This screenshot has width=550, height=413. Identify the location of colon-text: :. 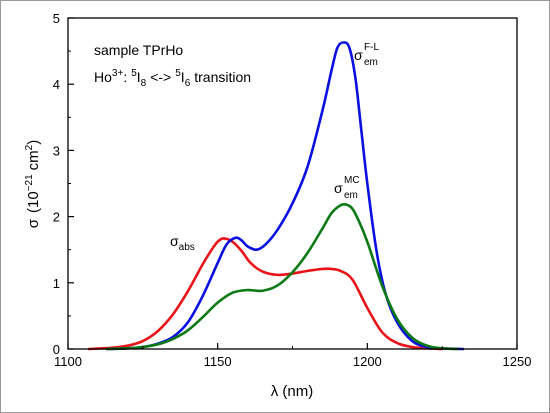
(125, 77).